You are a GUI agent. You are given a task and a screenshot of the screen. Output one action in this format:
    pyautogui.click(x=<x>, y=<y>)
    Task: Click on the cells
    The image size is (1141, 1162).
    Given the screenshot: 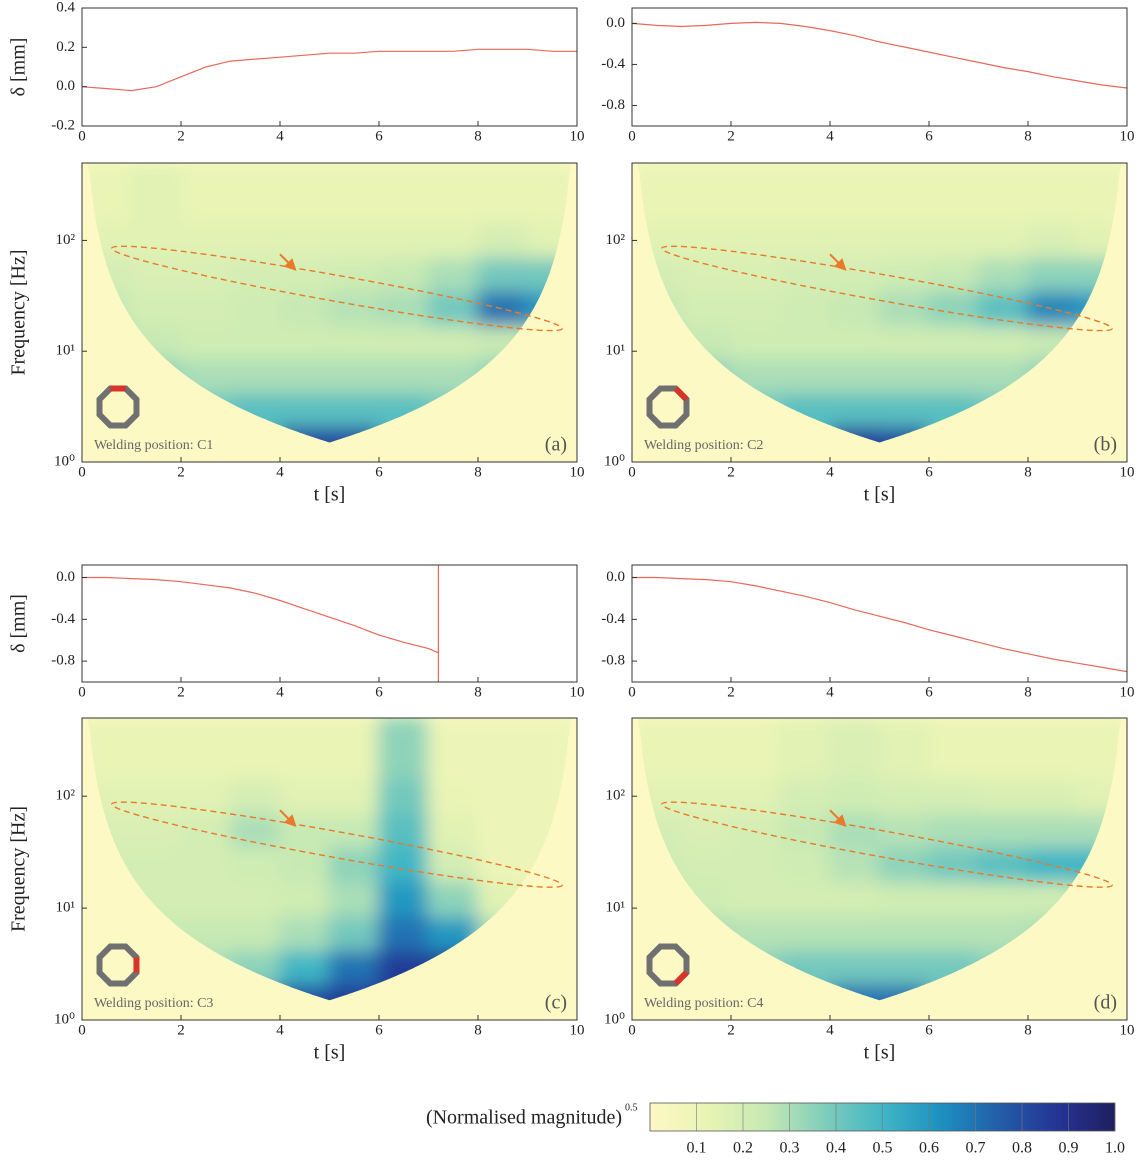 What is the action you would take?
    pyautogui.click(x=879, y=859)
    